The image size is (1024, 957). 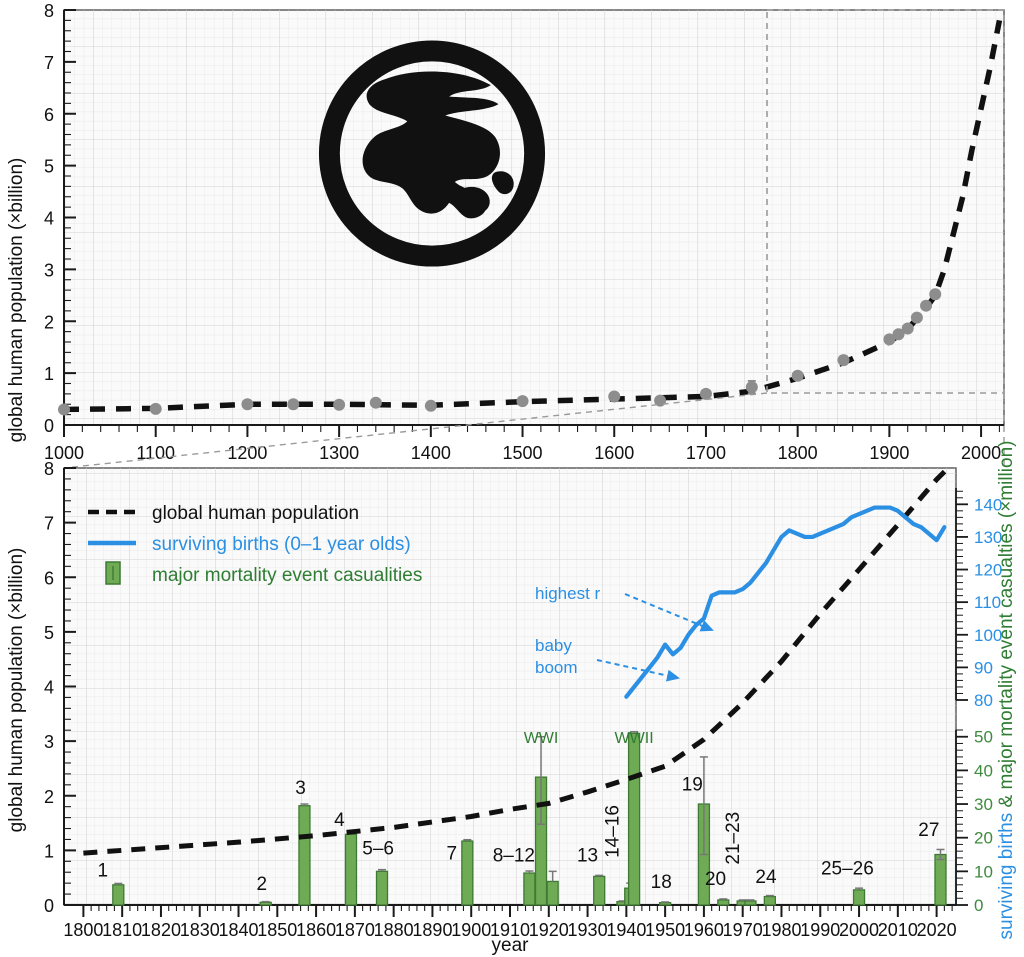 I want to click on war-label-wwii: WWII, so click(x=634, y=738).